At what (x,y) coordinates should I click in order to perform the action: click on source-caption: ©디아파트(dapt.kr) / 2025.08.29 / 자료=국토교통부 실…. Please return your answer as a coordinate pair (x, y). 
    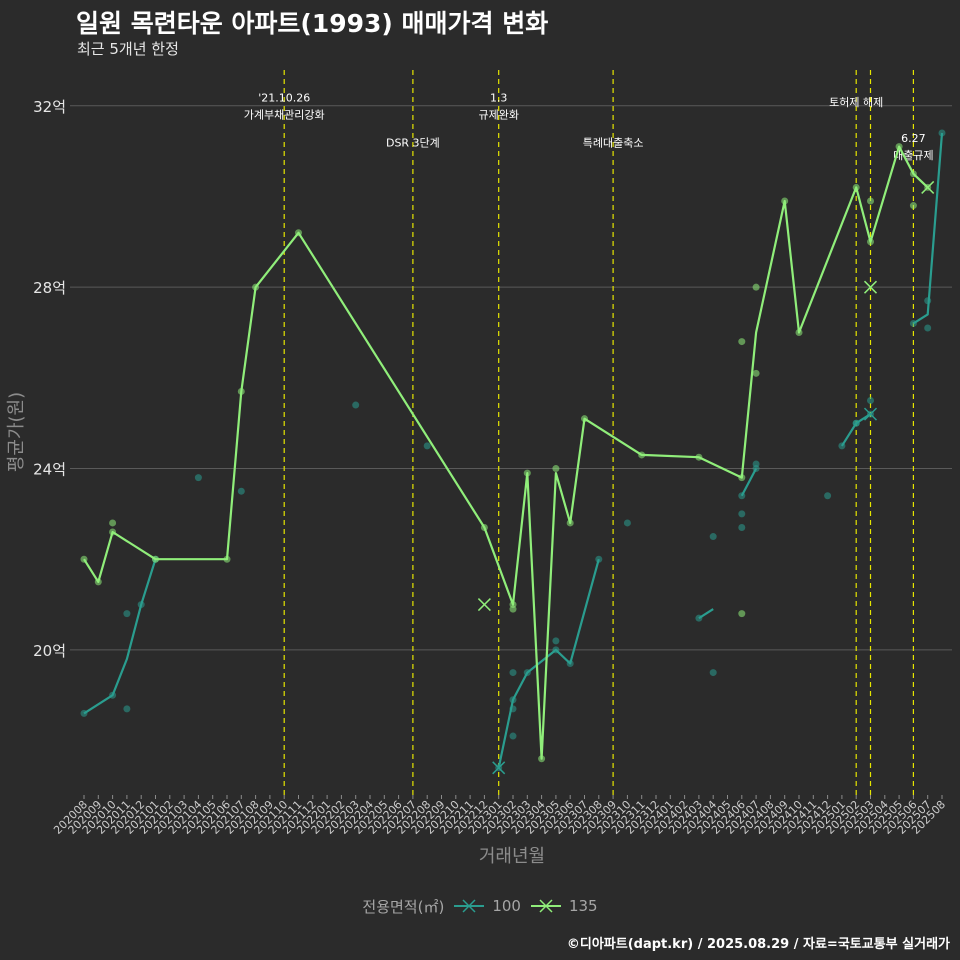
    Looking at the image, I should click on (758, 944).